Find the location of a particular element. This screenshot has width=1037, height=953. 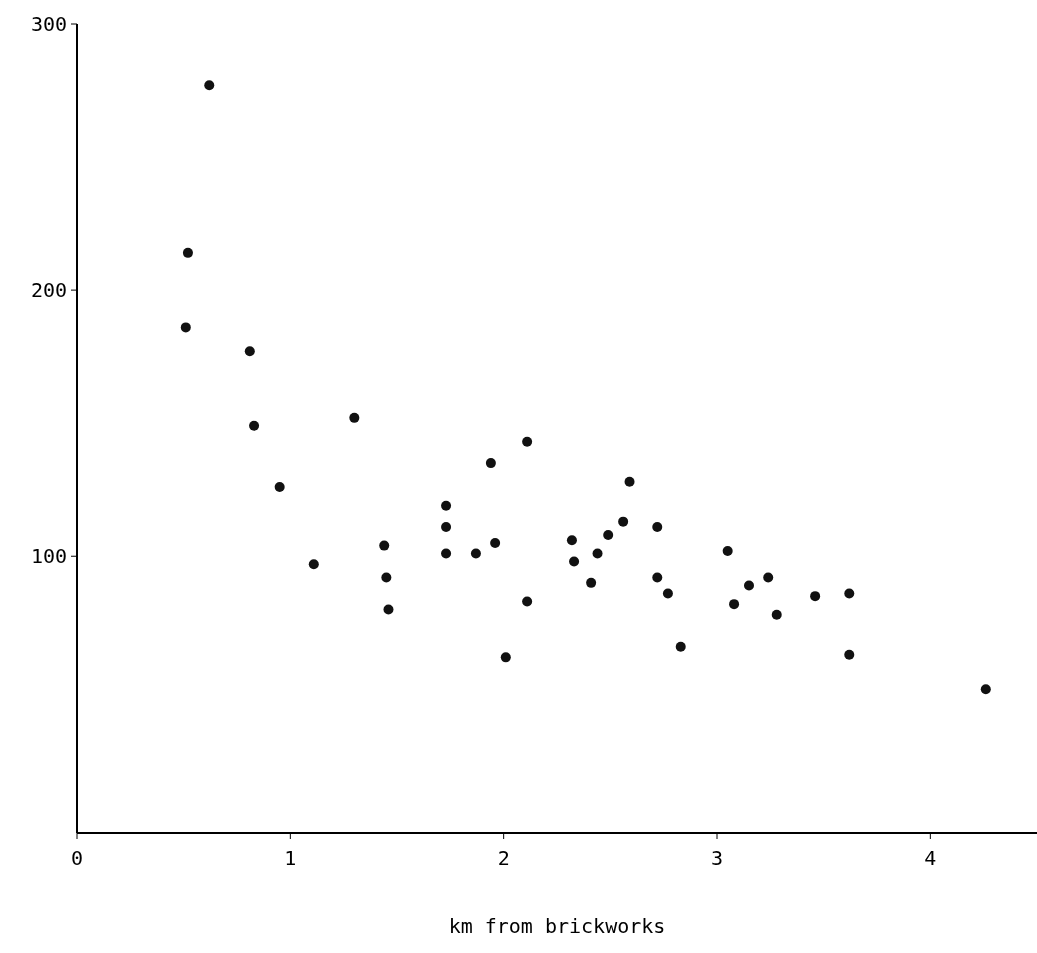

x-axis-title: km from brickworks is located at coordinates (557, 926).